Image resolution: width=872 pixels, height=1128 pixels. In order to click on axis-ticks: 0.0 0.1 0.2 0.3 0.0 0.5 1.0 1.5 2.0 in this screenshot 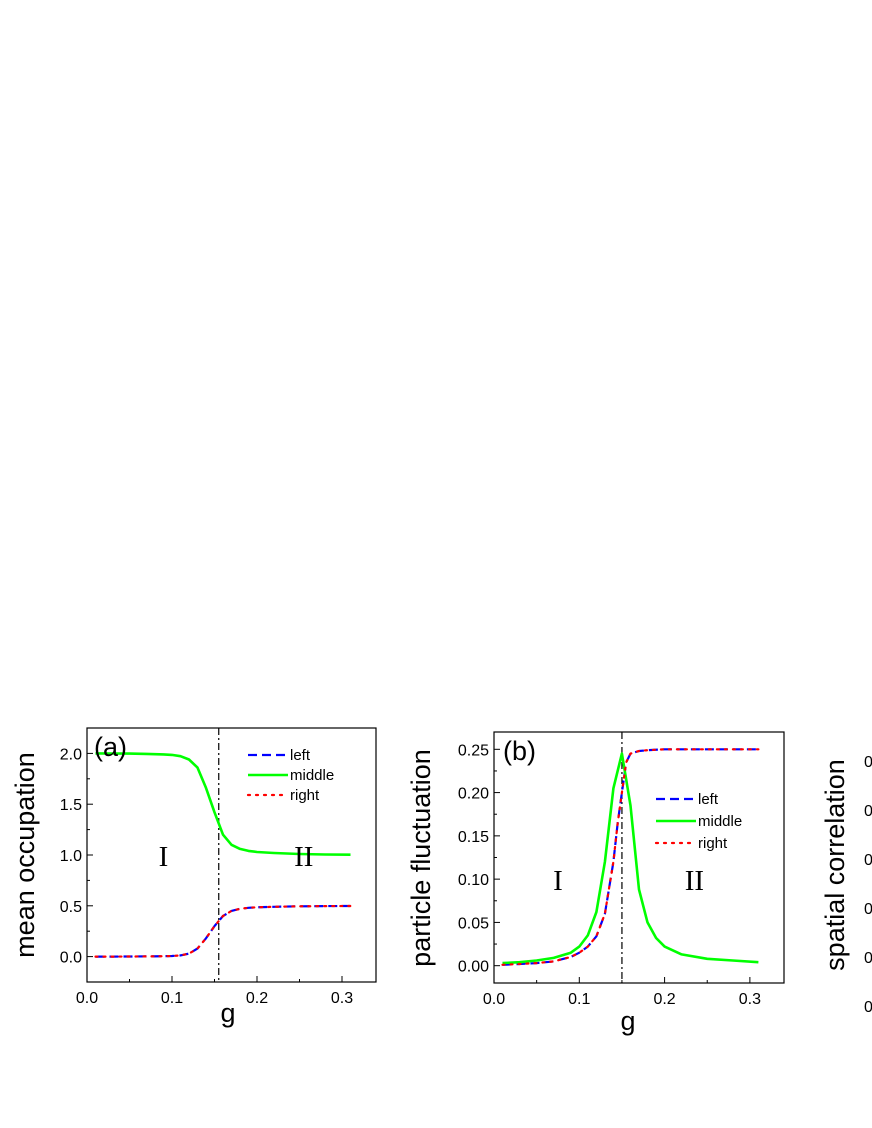, I will do `click(206, 876)`.